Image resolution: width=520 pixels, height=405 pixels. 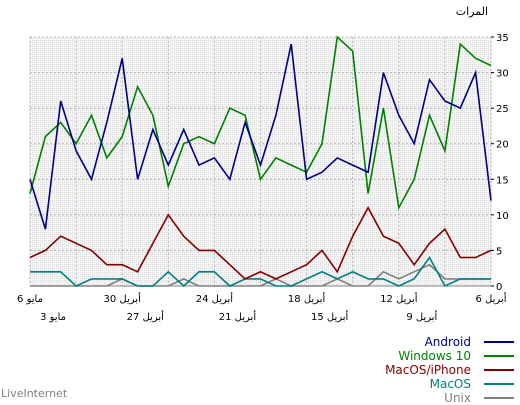 What do you see at coordinates (330, 316) in the screenshot?
I see `x-tick-label: 15 أبريل` at bounding box center [330, 316].